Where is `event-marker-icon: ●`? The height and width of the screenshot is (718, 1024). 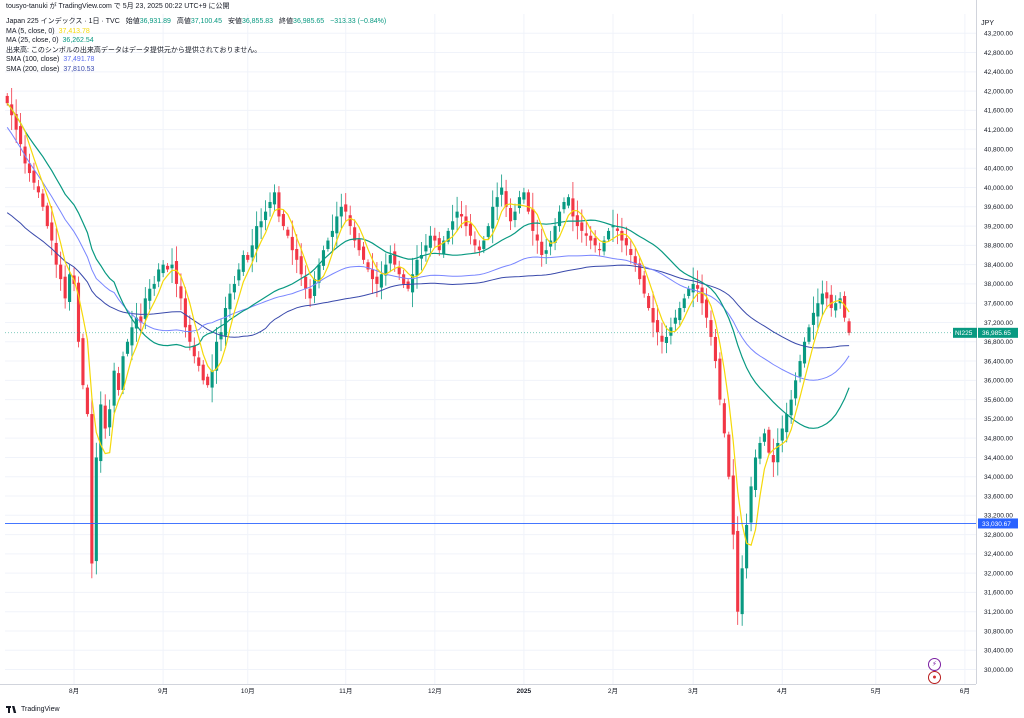 event-marker-icon: ● is located at coordinates (934, 677).